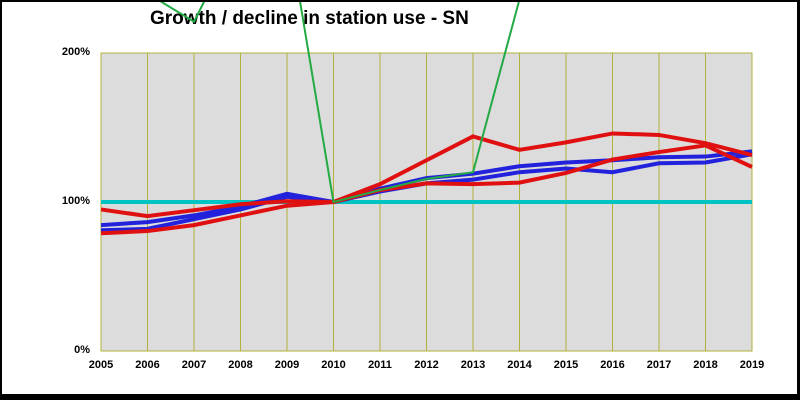 This screenshot has width=800, height=400. Describe the element at coordinates (426, 365) in the screenshot. I see `x-axis-tick-label: 2012` at that location.